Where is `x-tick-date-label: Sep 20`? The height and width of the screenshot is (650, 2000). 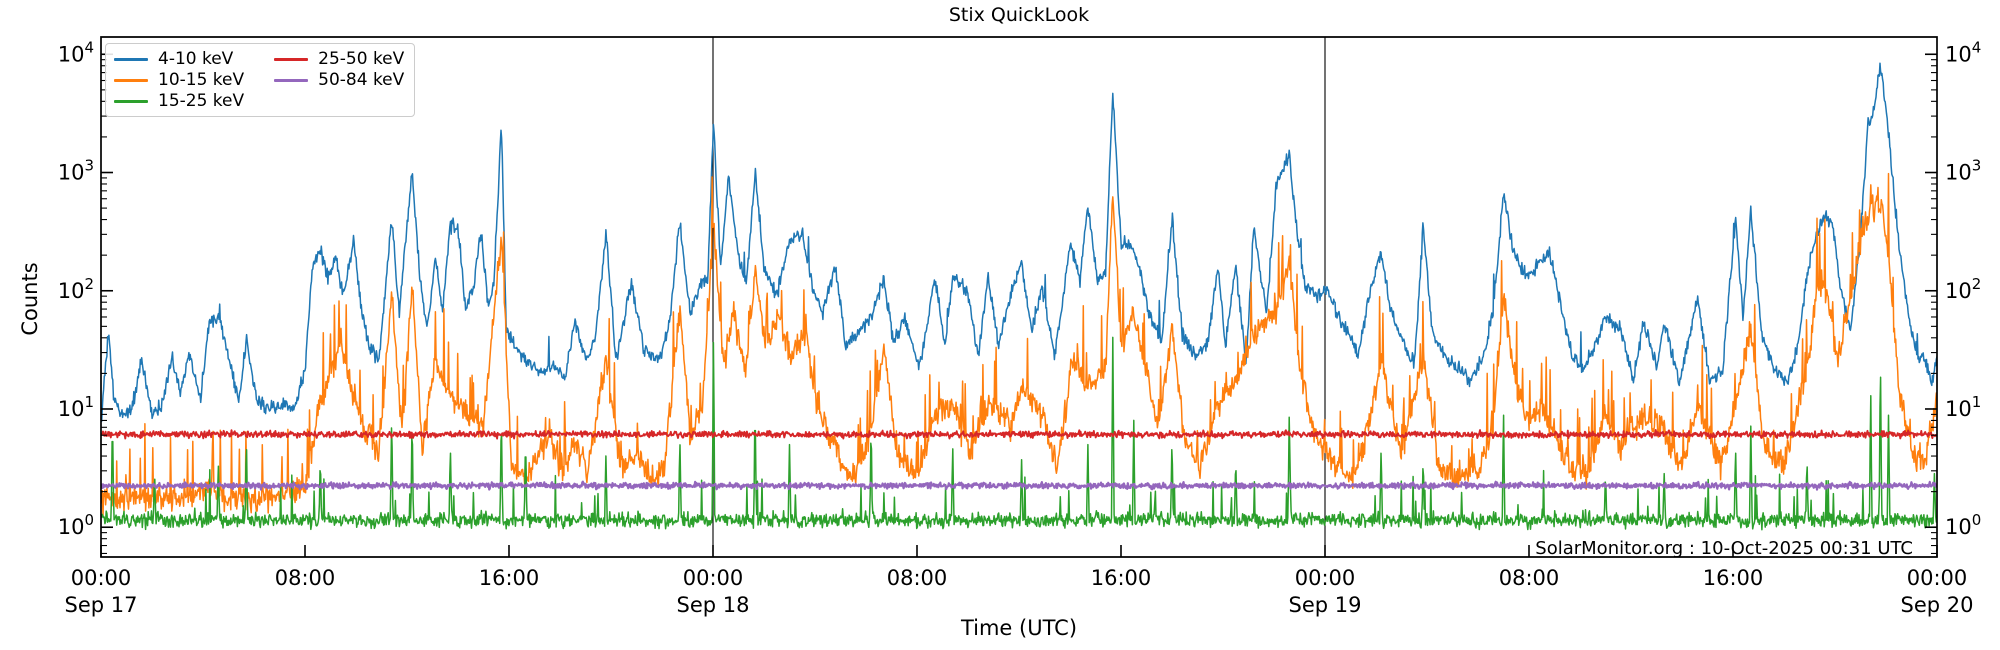
x-tick-date-label: Sep 20 is located at coordinates (1937, 605).